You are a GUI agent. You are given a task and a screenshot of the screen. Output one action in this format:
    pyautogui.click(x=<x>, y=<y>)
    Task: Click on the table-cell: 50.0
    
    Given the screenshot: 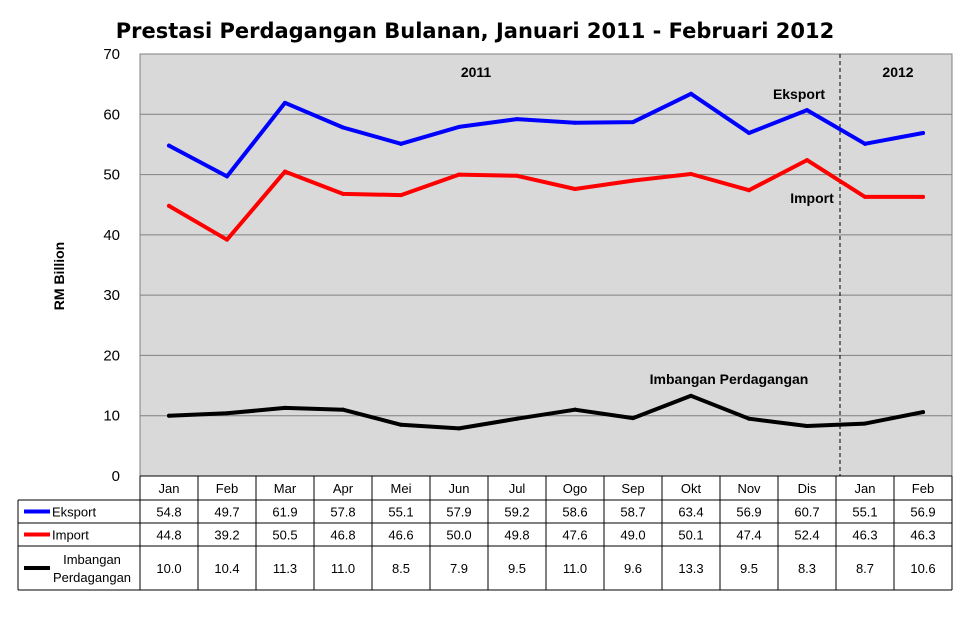 What is the action you would take?
    pyautogui.click(x=458, y=535)
    